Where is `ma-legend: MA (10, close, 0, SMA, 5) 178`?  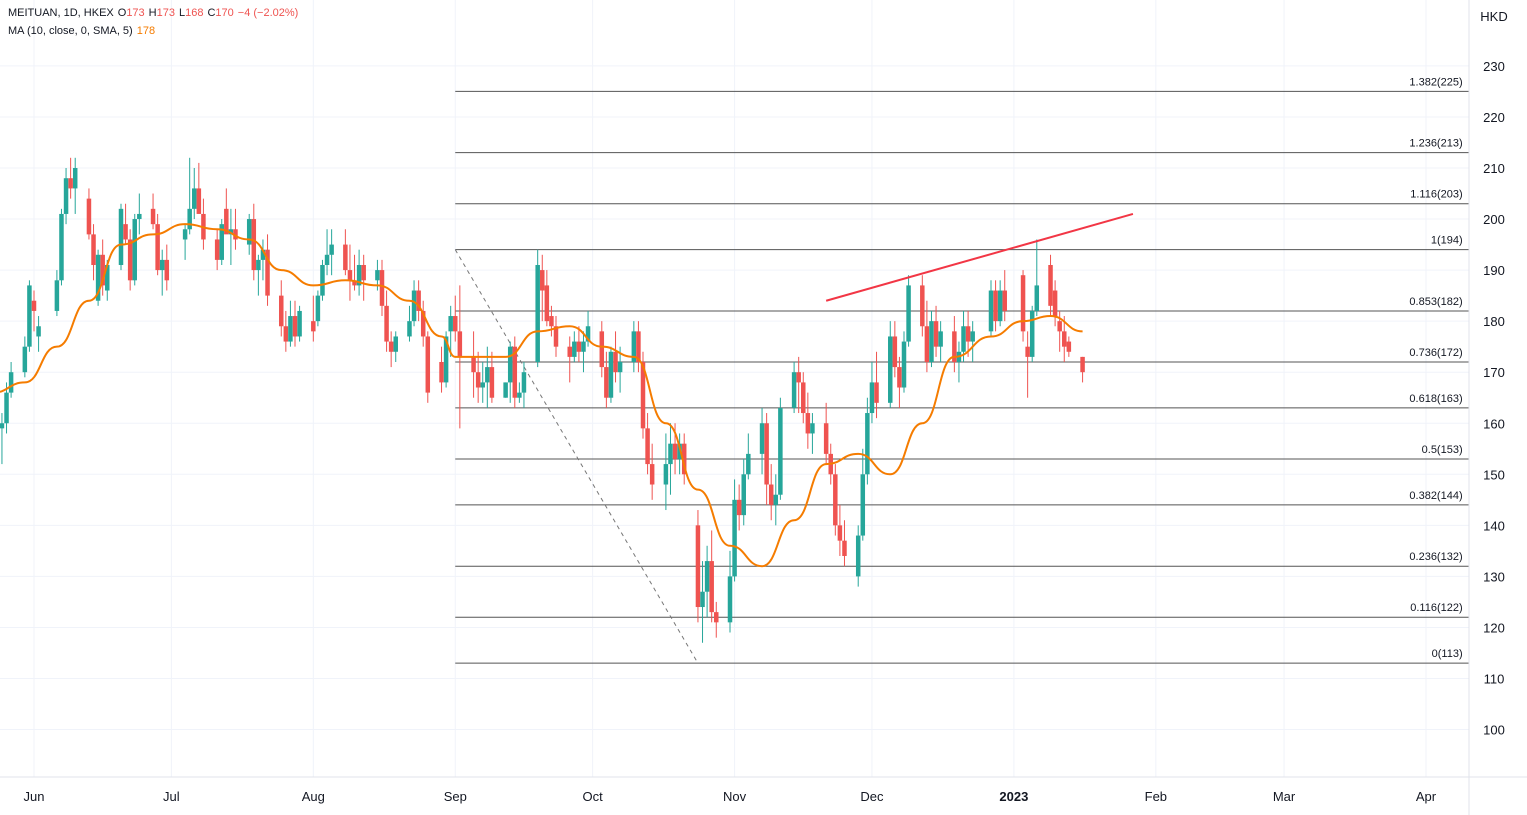
ma-legend: MA (10, close, 0, SMA, 5) 178 is located at coordinates (83, 31).